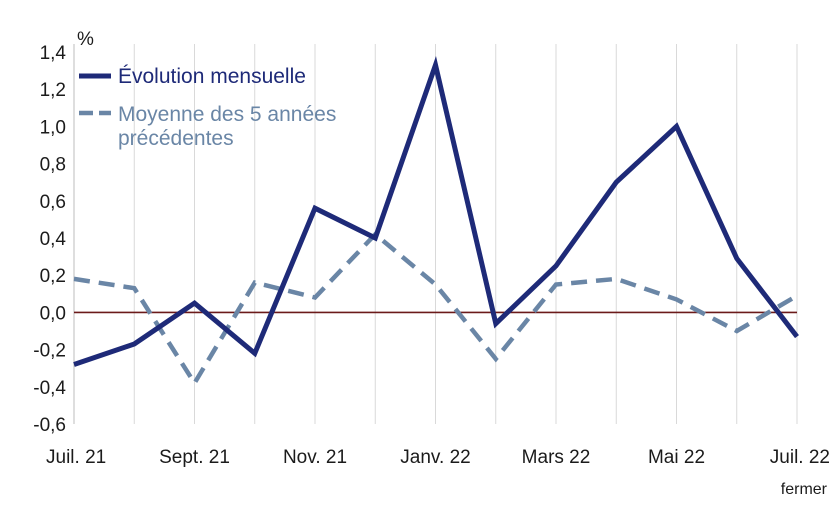  I want to click on y-tick-label: 1,4, so click(53, 53).